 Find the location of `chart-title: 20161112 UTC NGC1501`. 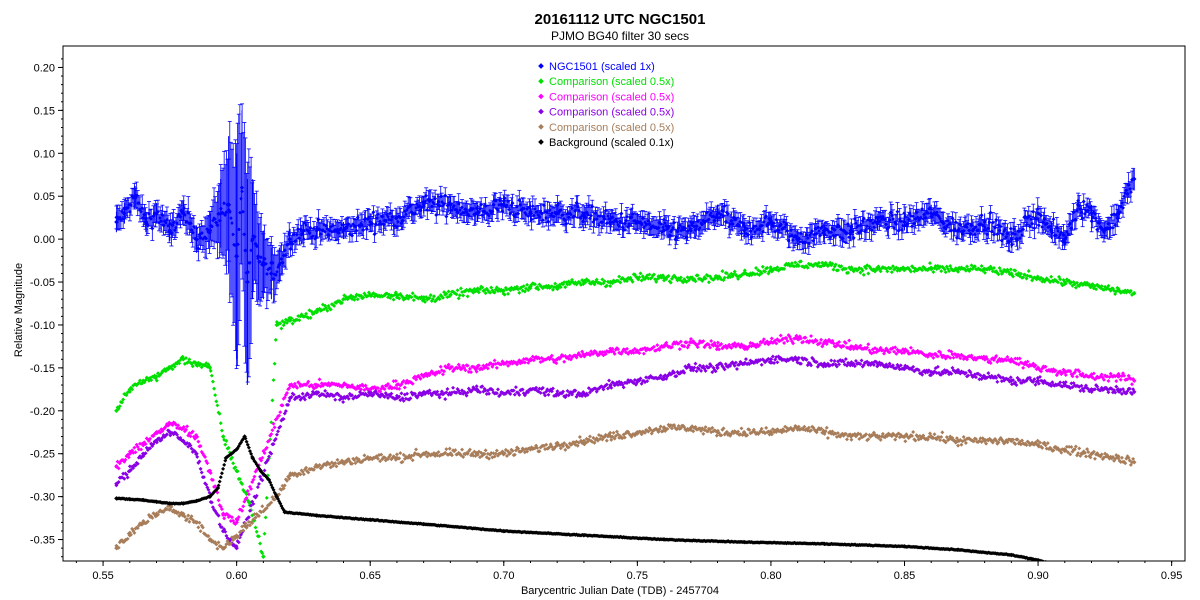

chart-title: 20161112 UTC NGC1501 is located at coordinates (620, 19).